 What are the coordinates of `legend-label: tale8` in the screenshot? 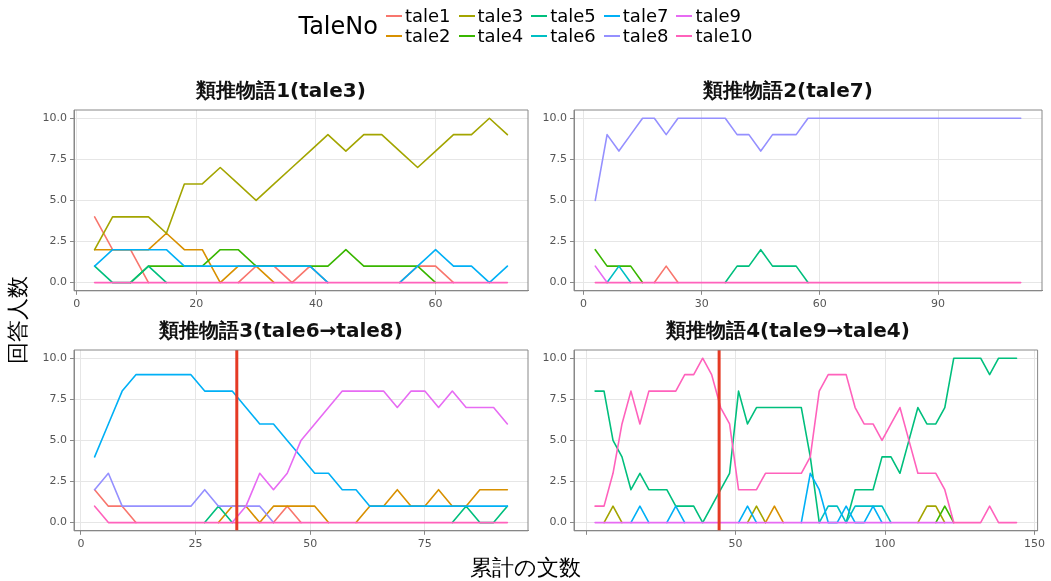 It's located at (645, 35).